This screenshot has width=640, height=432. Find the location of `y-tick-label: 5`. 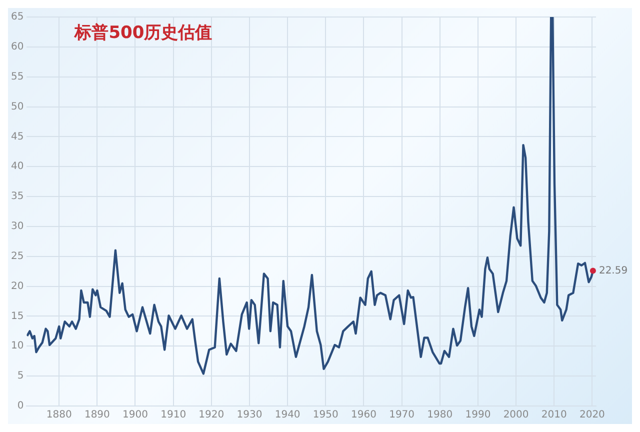

y-tick-label: 5 is located at coordinates (20, 376).